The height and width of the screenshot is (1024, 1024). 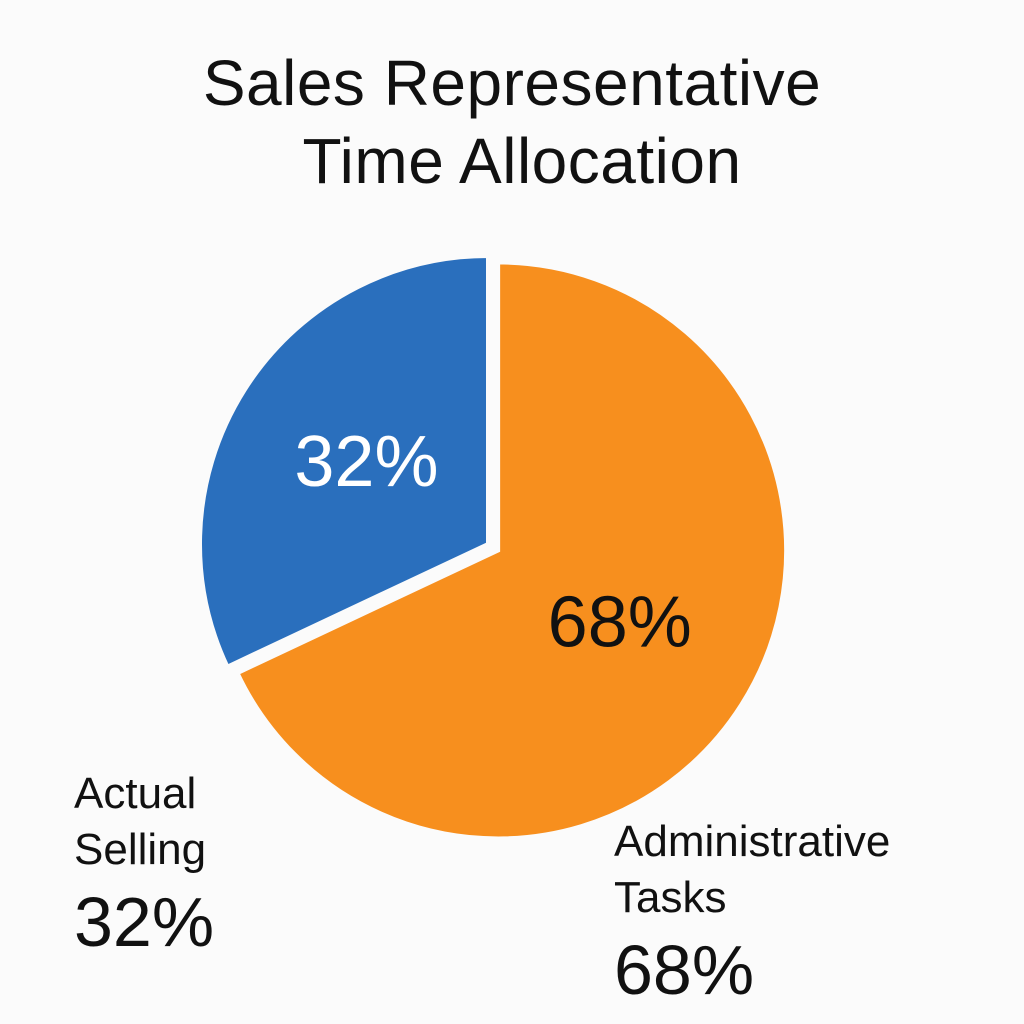 I want to click on legend-value-actual-selling: 32%, so click(x=144, y=922).